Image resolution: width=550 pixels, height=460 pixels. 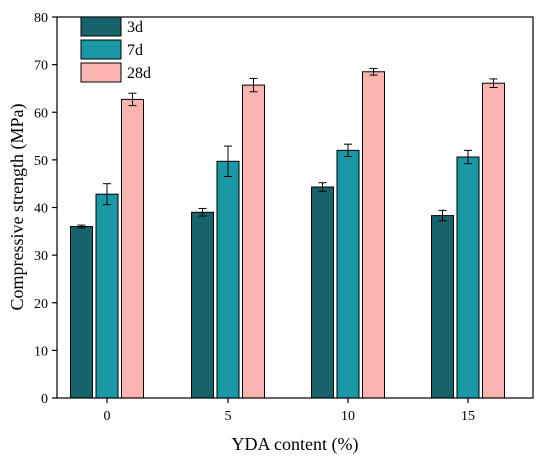 I want to click on x-tick-label: 10, so click(x=348, y=416).